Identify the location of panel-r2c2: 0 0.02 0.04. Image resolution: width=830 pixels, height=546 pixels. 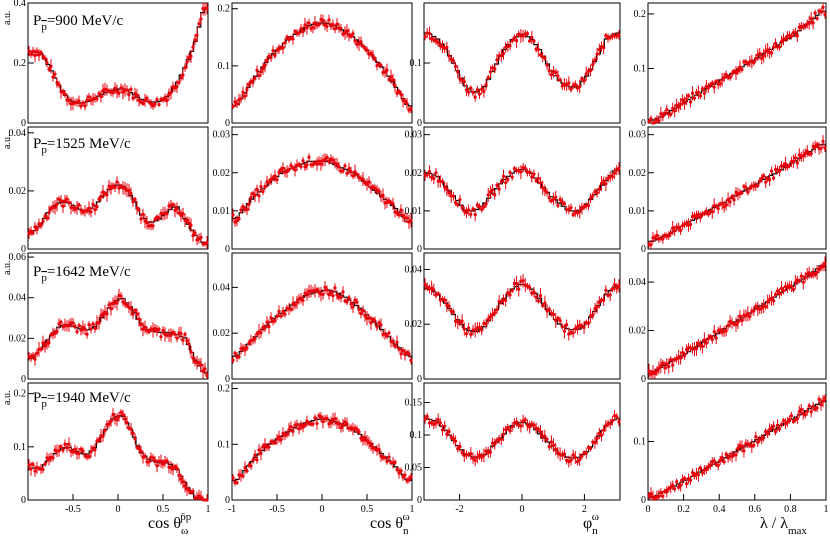
(513, 318).